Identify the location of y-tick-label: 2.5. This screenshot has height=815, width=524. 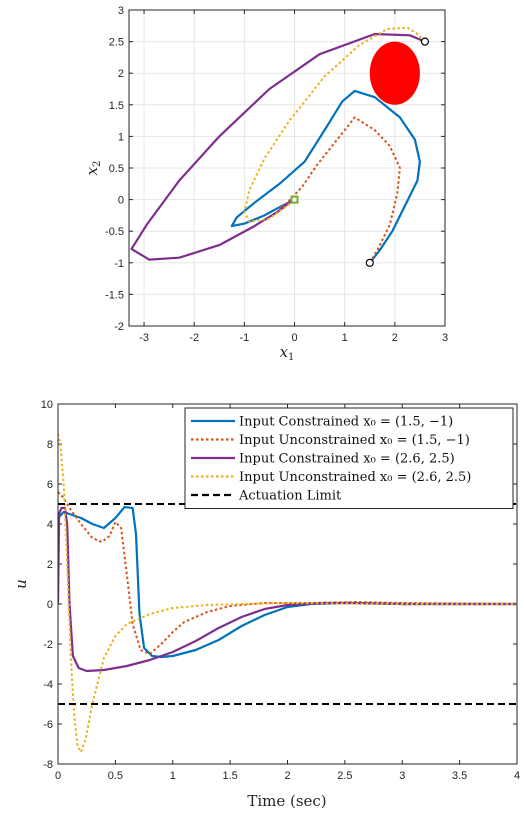
(116, 43).